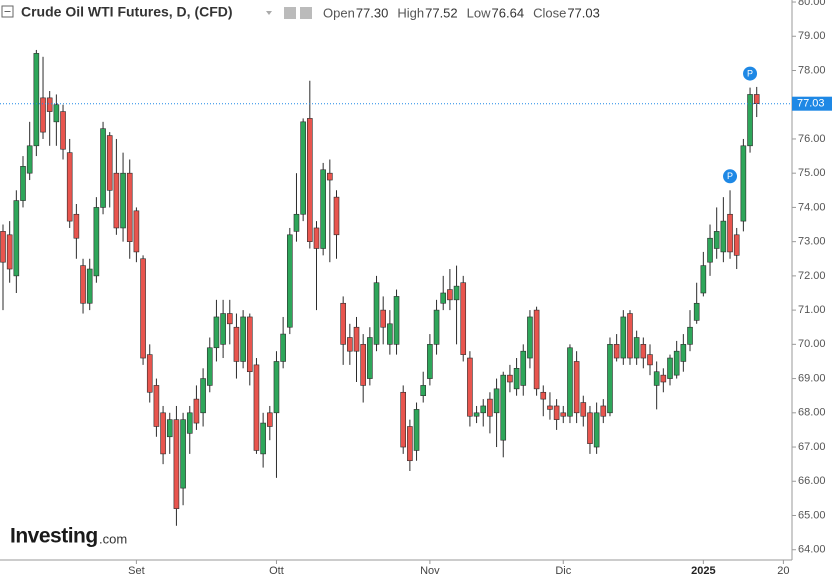  What do you see at coordinates (127, 12) in the screenshot?
I see `instrument-title: Crude Oil WTI Futures, D, (CFD)` at bounding box center [127, 12].